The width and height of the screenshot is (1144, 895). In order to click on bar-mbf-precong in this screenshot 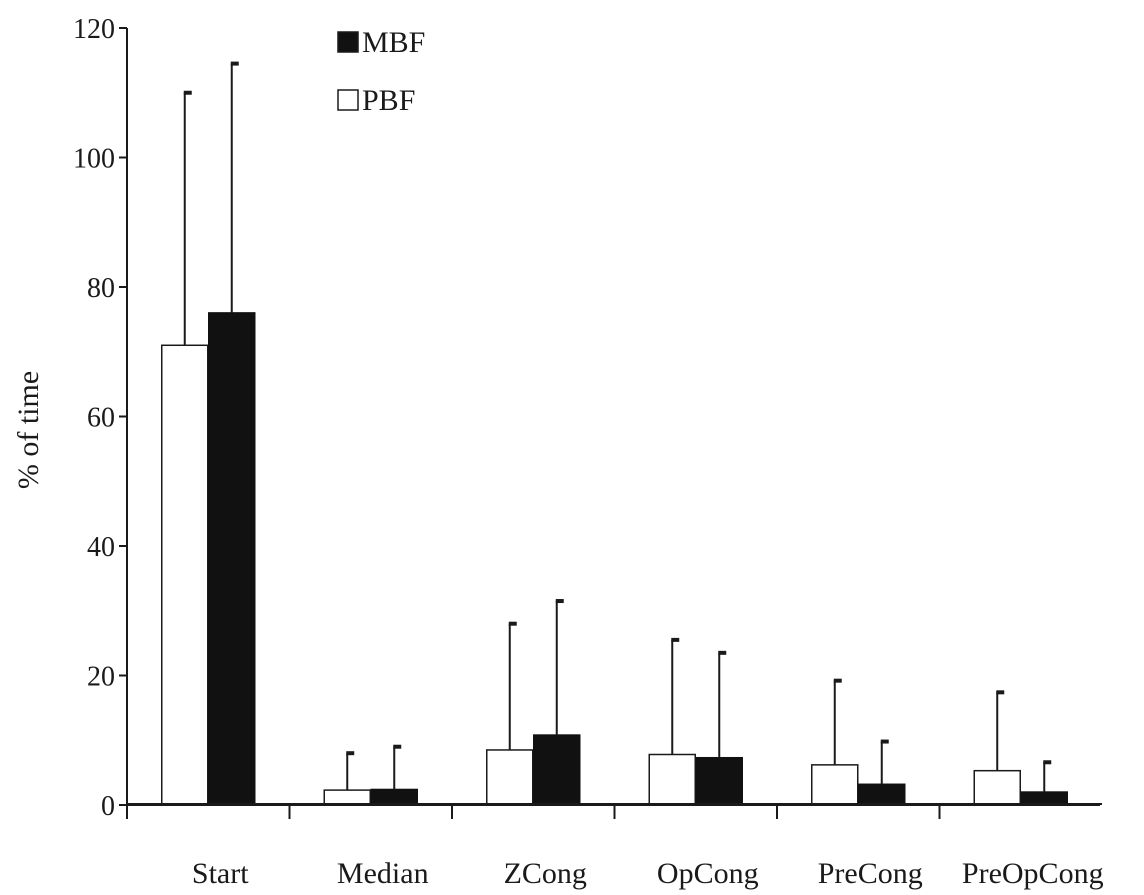, I will do `click(882, 794)`.